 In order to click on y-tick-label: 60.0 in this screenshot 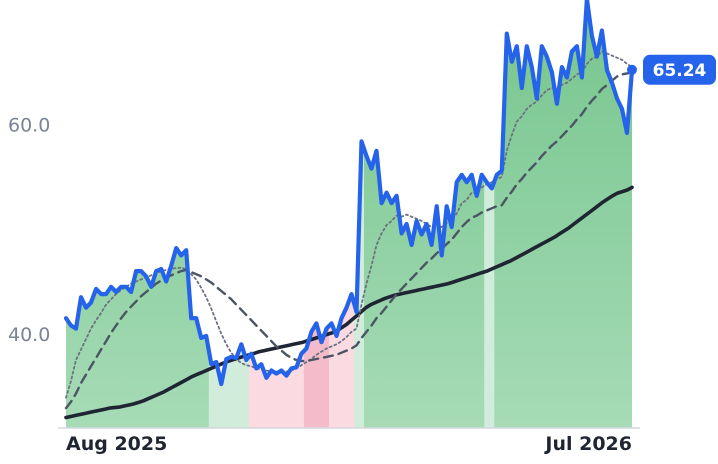, I will do `click(29, 126)`.